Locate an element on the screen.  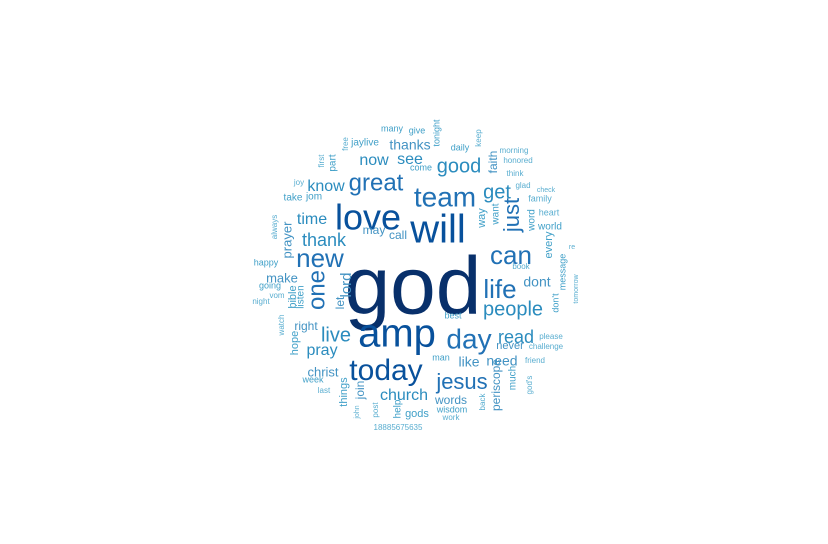
cloud-word: always is located at coordinates (274, 227).